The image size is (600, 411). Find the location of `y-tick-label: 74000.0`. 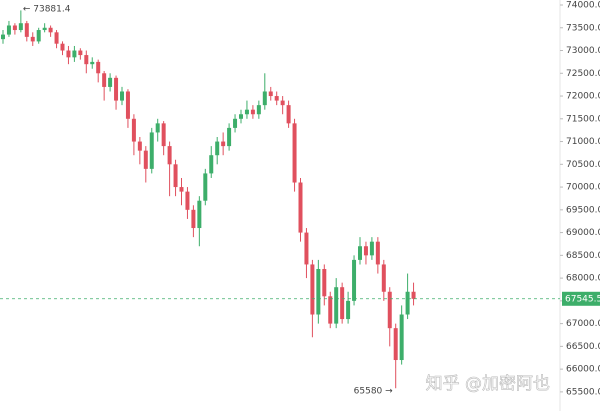

y-tick-label: 74000.0 is located at coordinates (583, 6).